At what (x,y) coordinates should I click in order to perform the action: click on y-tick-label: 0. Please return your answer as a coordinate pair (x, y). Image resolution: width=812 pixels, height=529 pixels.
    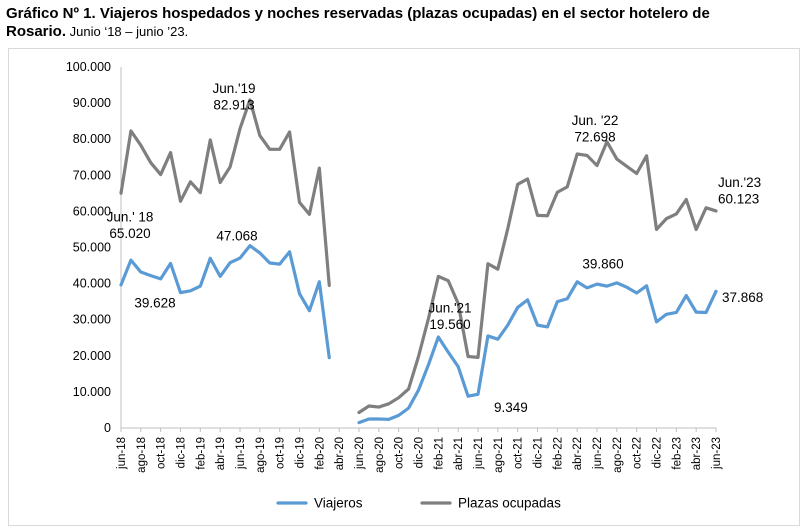
    Looking at the image, I should click on (107, 428).